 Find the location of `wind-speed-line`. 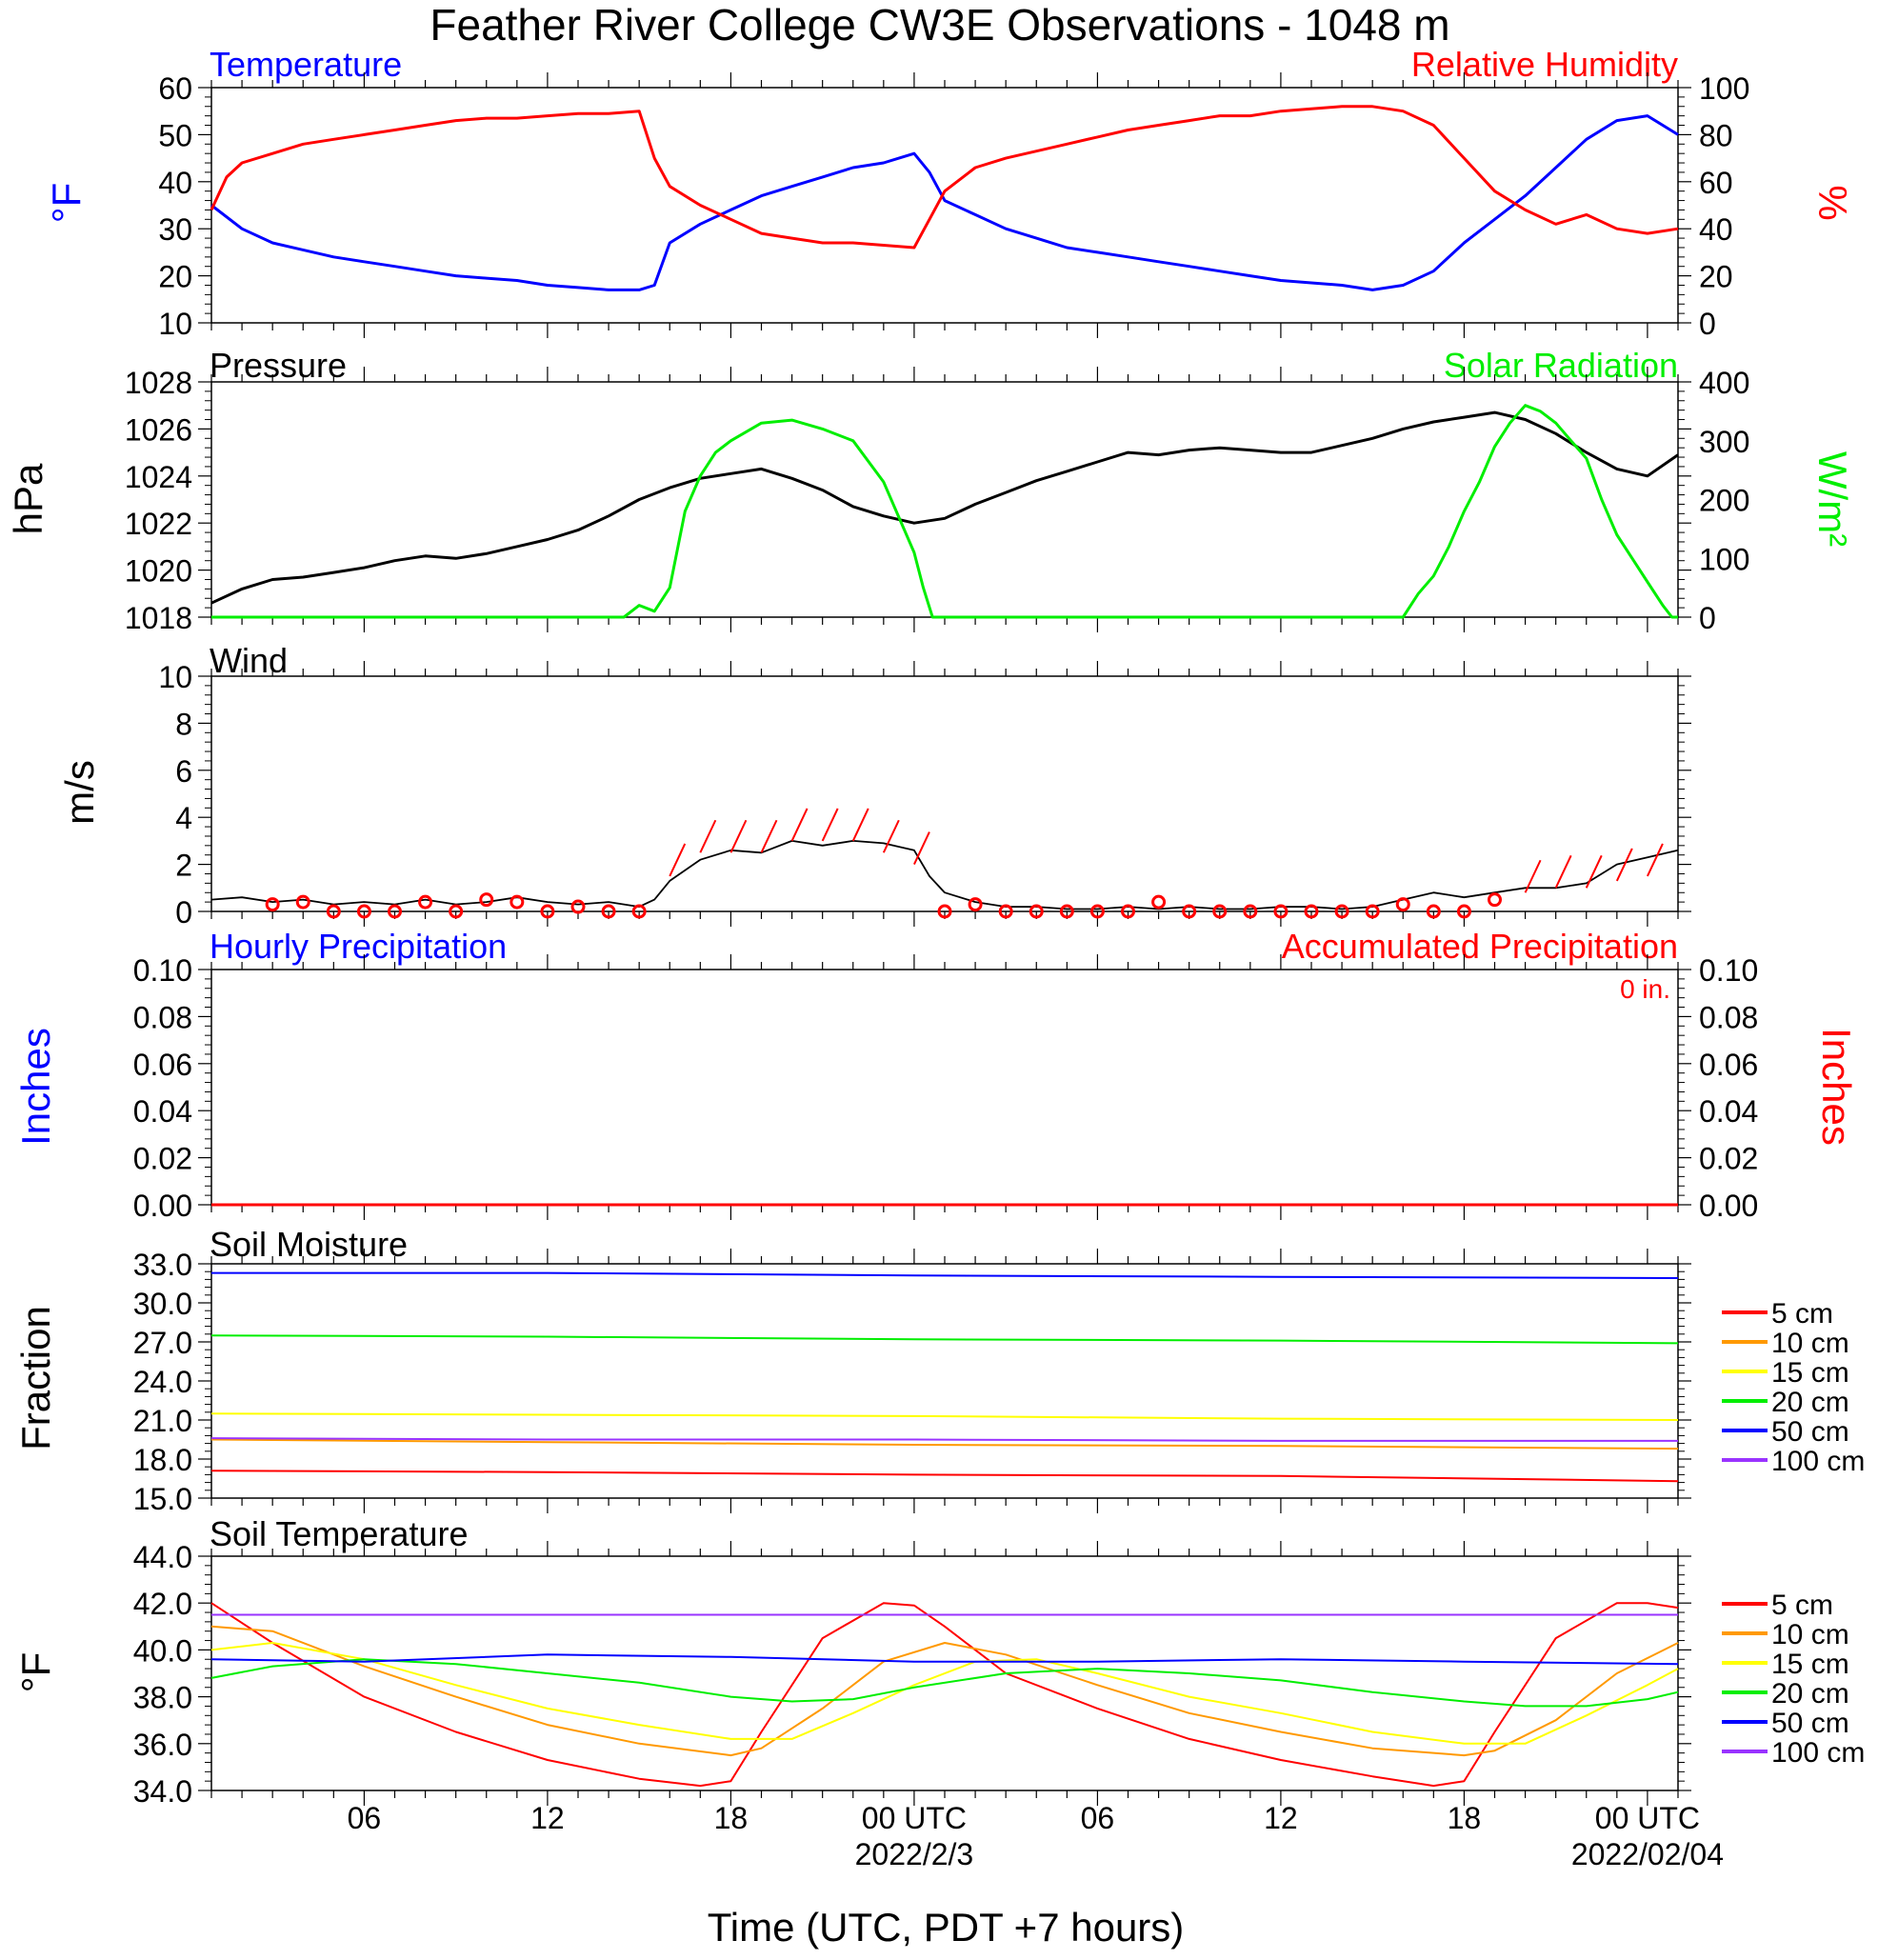

wind-speed-line is located at coordinates (944, 875).